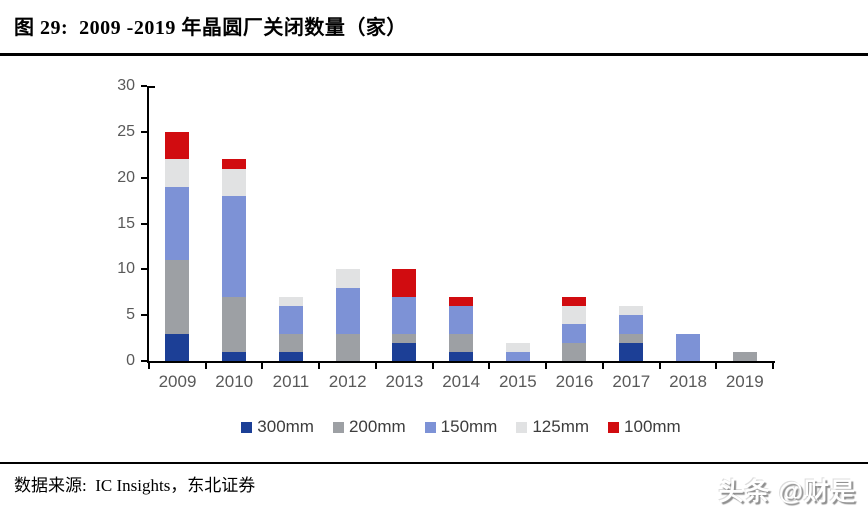 The width and height of the screenshot is (868, 514). Describe the element at coordinates (631, 381) in the screenshot. I see `x-axis-label: 2017` at that location.